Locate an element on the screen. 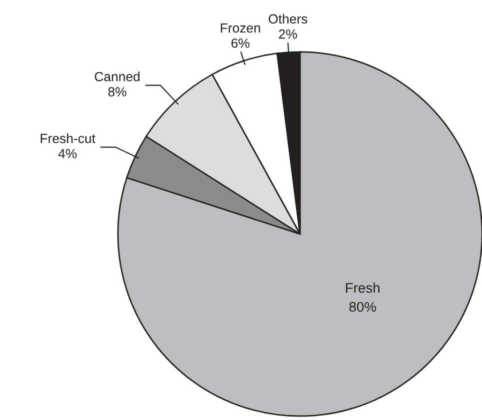 The height and width of the screenshot is (420, 482). data-label: 8% is located at coordinates (117, 91).